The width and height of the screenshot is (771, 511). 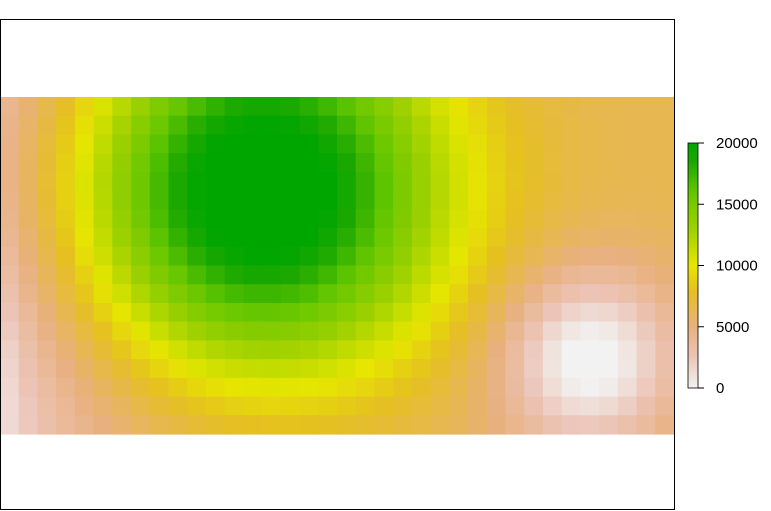 I want to click on colorbar-tick-label: 5000, so click(x=732, y=327).